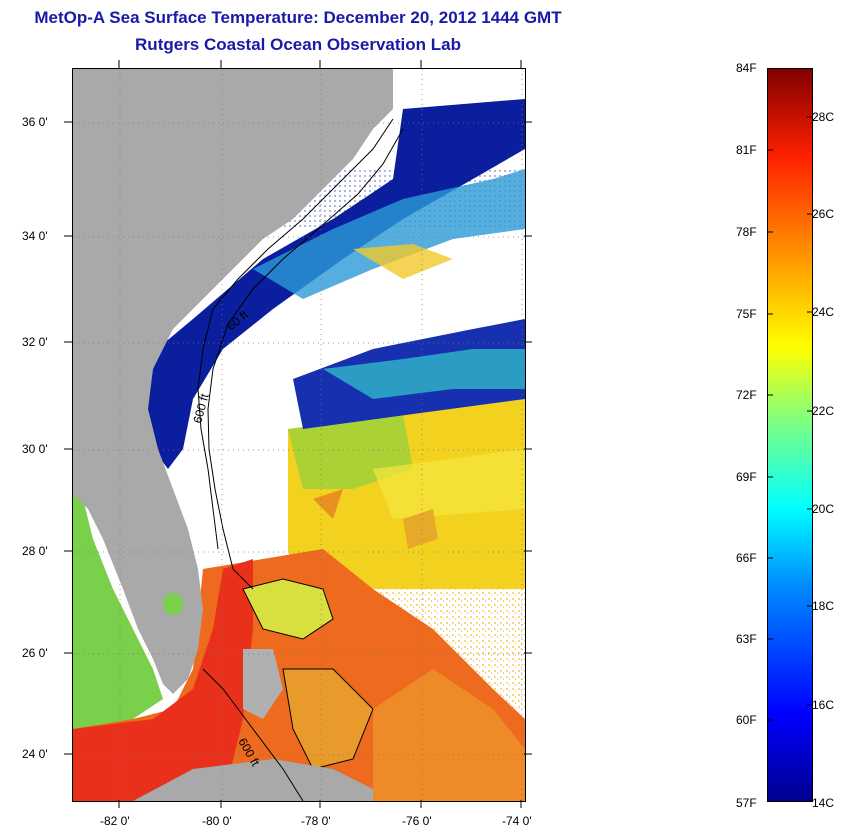 The height and width of the screenshot is (832, 849). Describe the element at coordinates (449, 735) in the screenshot. I see `orange-east` at that location.